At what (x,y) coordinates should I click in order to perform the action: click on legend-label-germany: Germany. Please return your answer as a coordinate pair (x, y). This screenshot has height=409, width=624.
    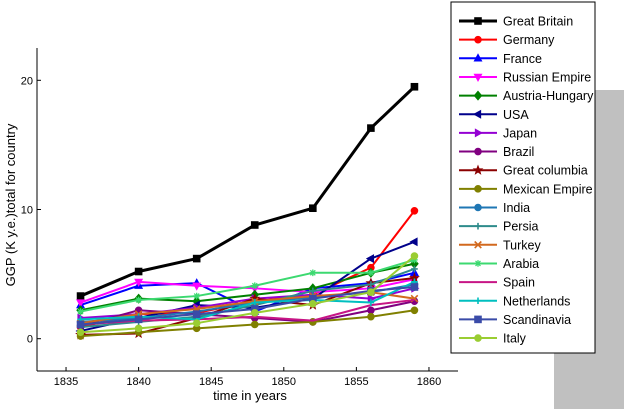
    Looking at the image, I should click on (529, 40).